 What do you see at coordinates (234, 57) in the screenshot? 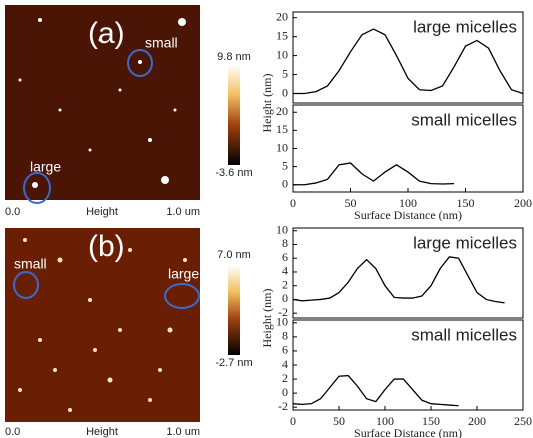
I see `colorbar-label: 9.8 nm` at bounding box center [234, 57].